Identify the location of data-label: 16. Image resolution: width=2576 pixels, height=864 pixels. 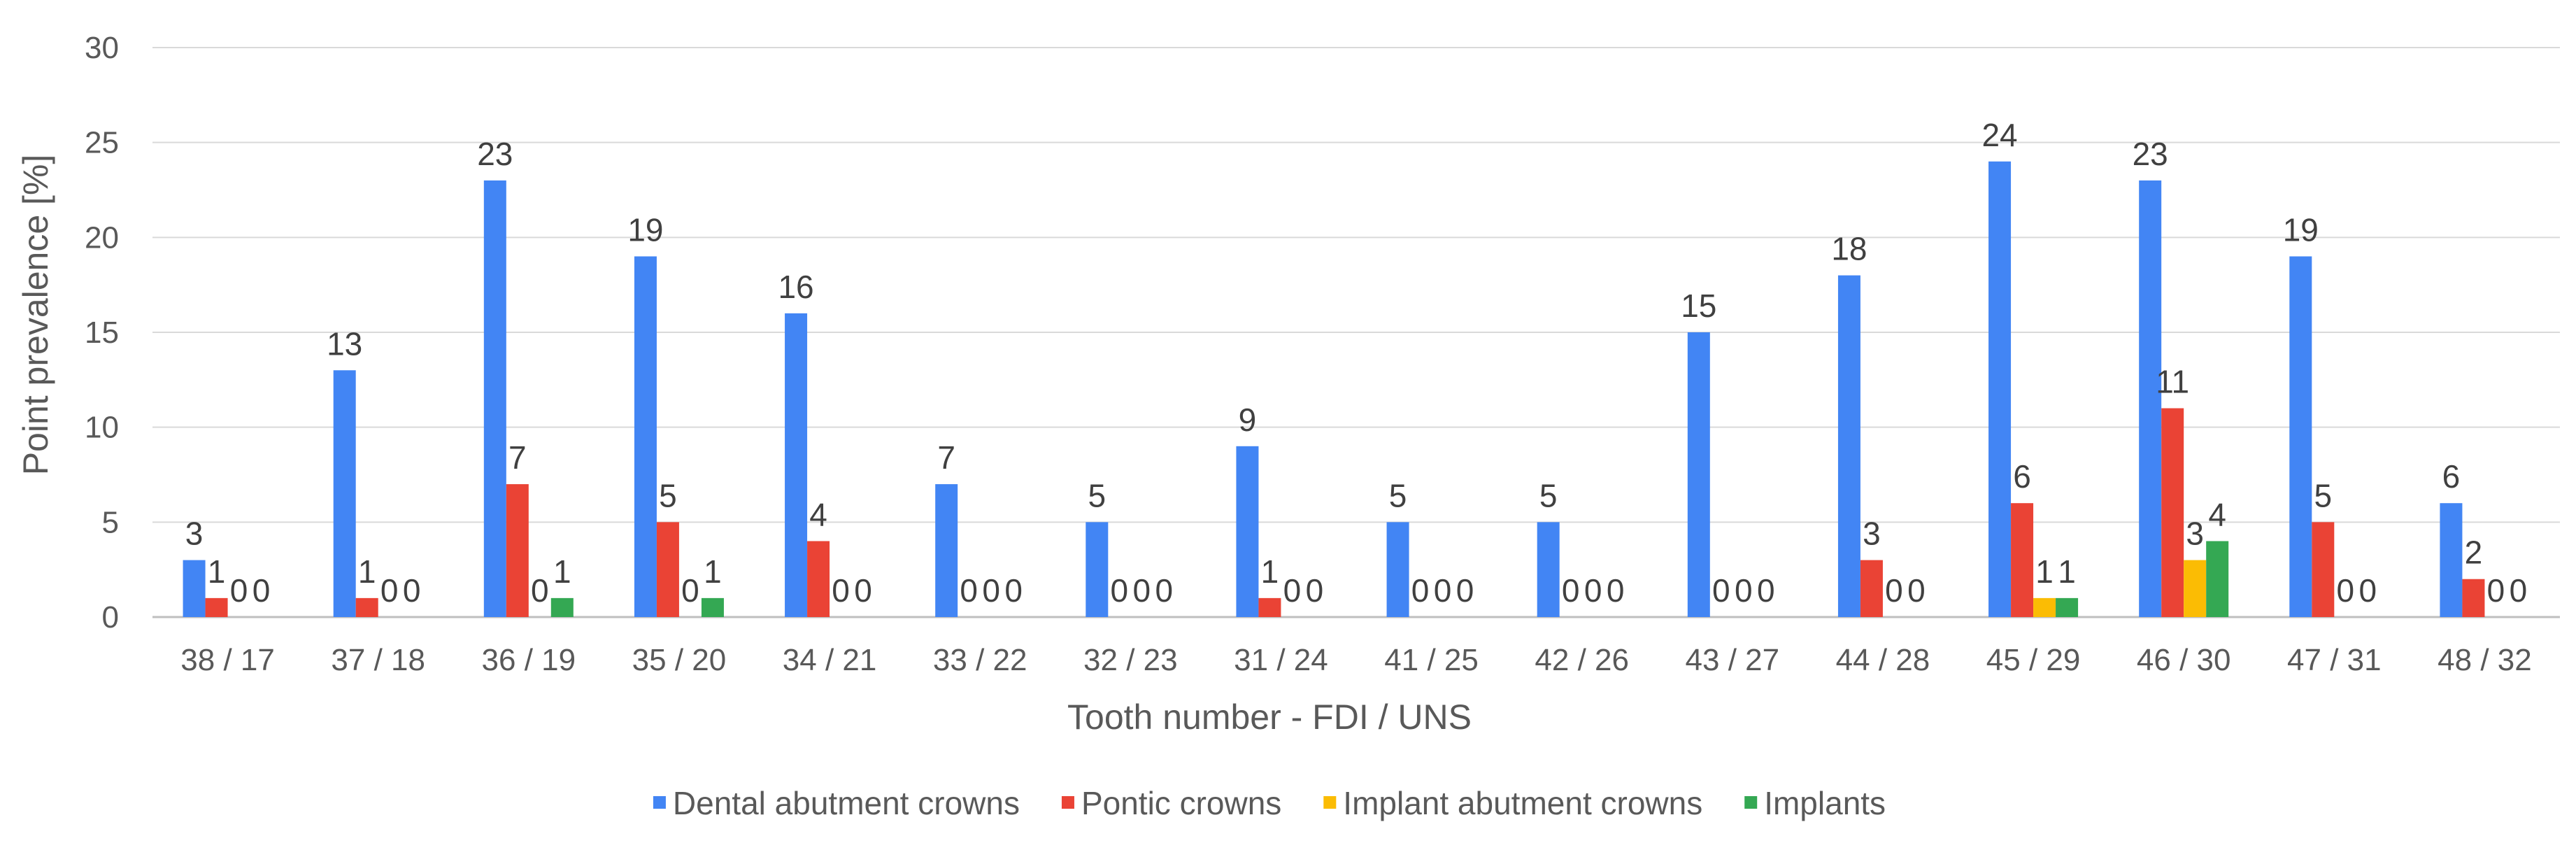
(795, 287).